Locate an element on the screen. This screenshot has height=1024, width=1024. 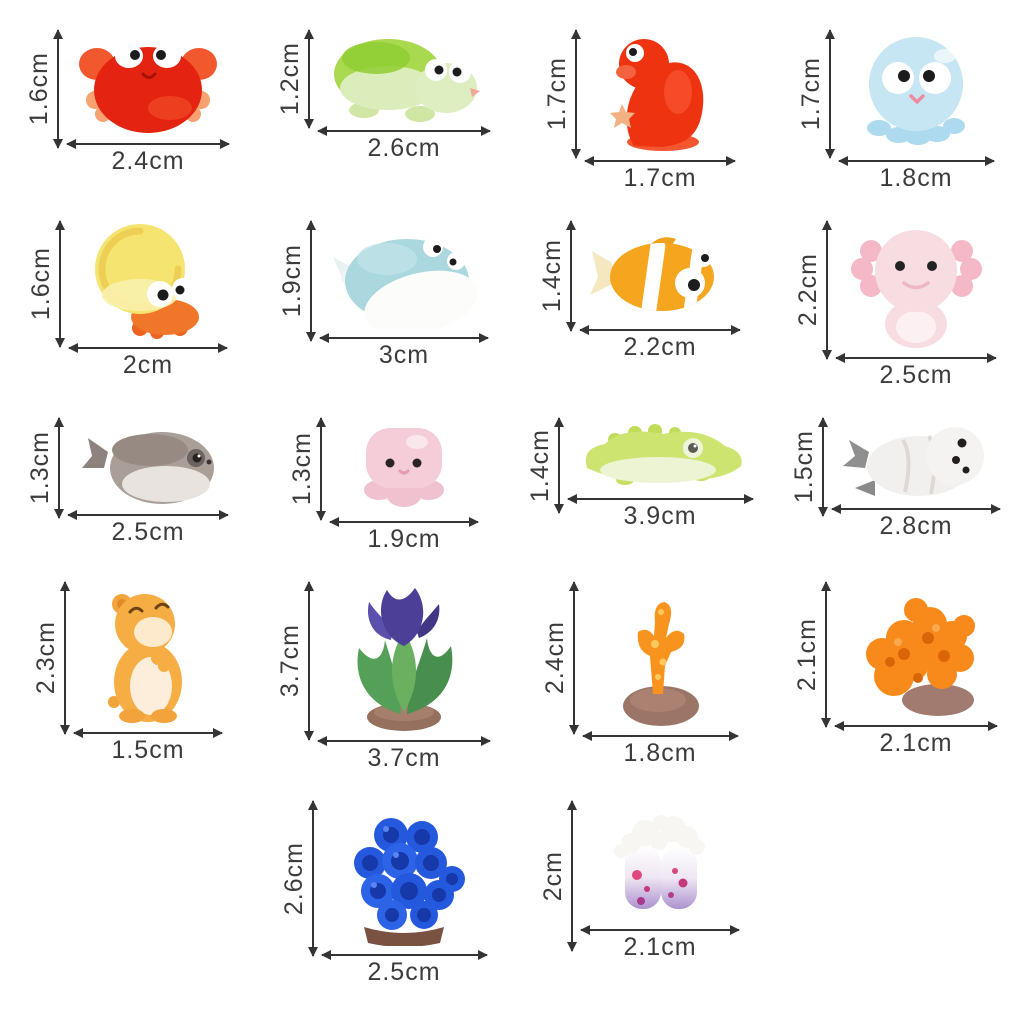
width-label: 3.9cm is located at coordinates (660, 516).